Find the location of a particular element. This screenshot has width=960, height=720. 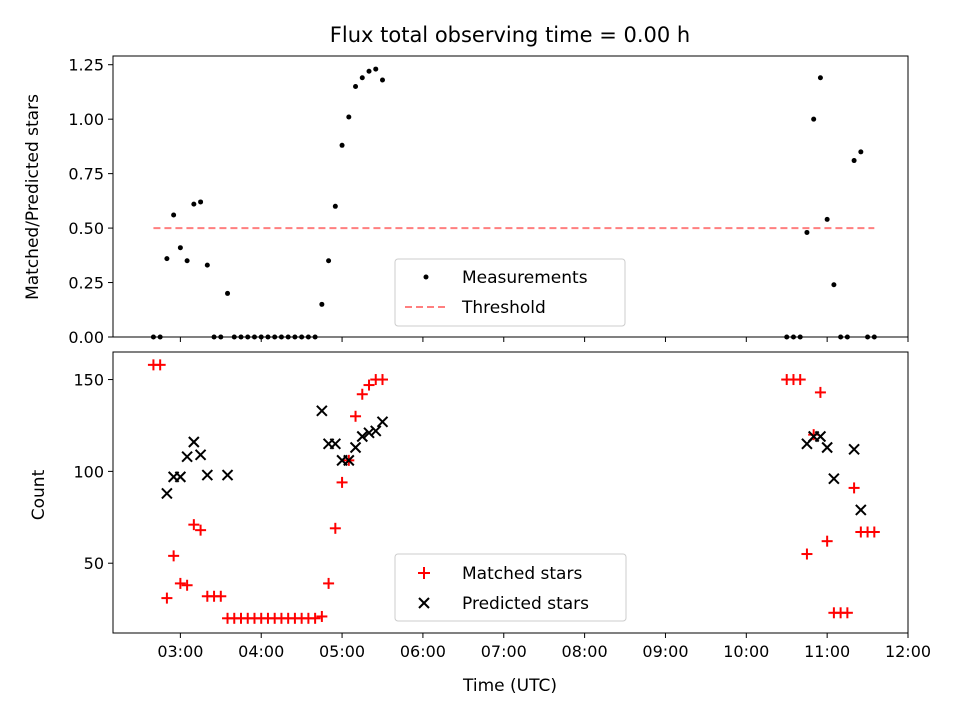

top-y-axis-label: Matched/Predicted stars is located at coordinates (33, 197).